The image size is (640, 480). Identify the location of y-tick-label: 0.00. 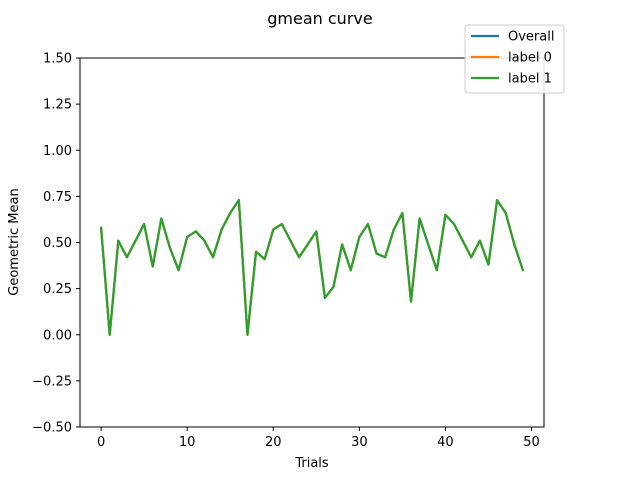
(57, 335).